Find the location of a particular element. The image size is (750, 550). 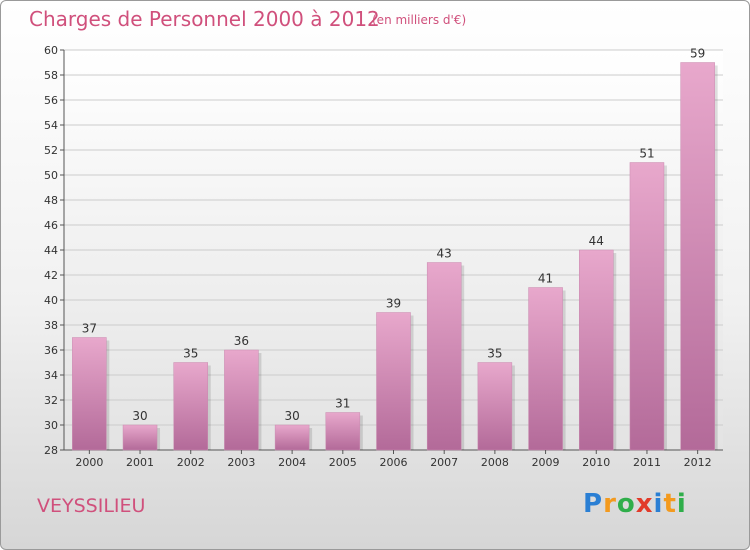

x-tick-label: 2004 is located at coordinates (292, 462).